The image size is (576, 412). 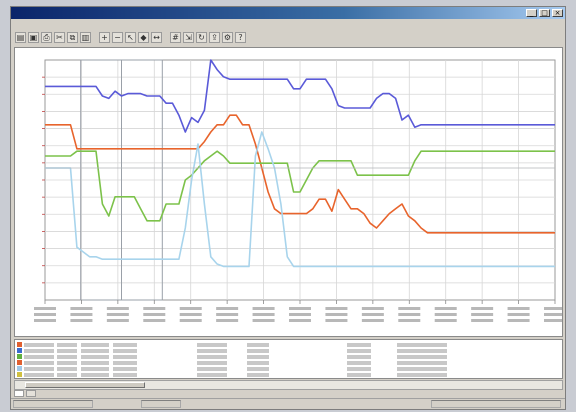 What do you see at coordinates (72, 37) in the screenshot?
I see `copy-icon: ⧉` at bounding box center [72, 37].